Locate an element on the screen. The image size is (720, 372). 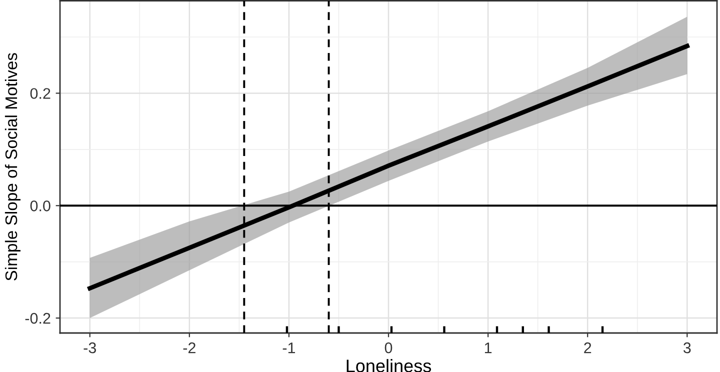
y-tick-label: -0.2 is located at coordinates (37, 318).